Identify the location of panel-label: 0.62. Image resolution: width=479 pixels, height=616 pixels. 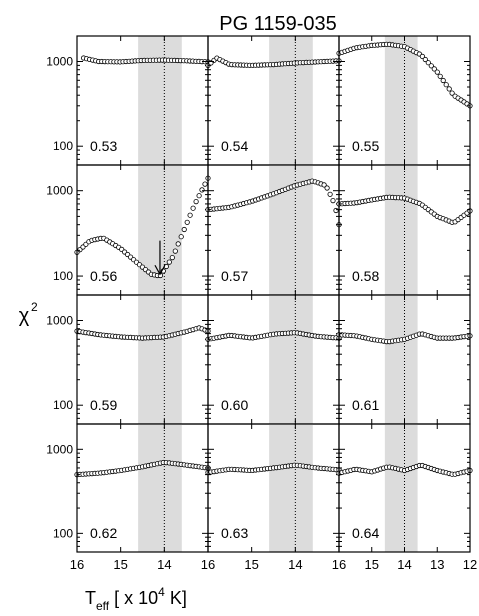
(103, 533).